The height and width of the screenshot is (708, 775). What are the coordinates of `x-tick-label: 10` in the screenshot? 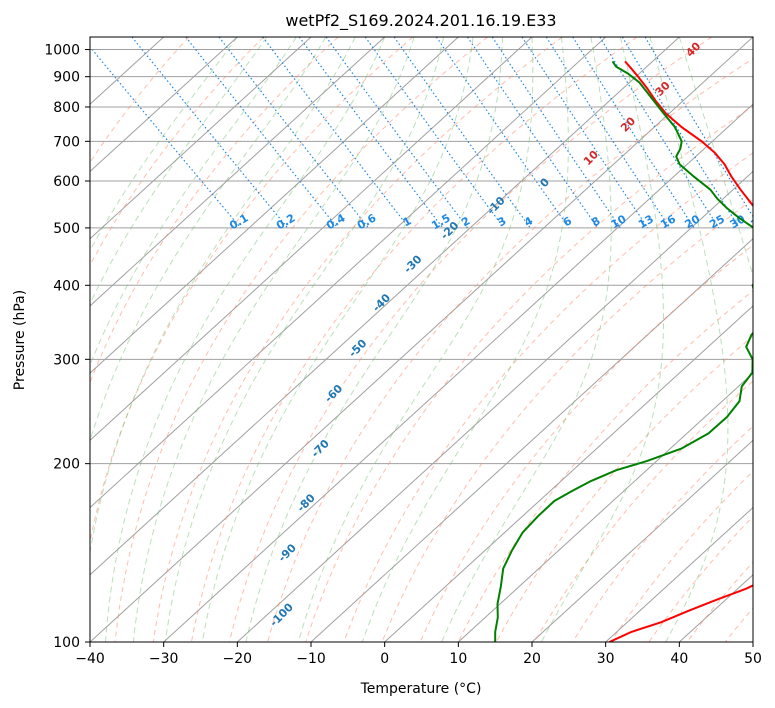 It's located at (458, 659).